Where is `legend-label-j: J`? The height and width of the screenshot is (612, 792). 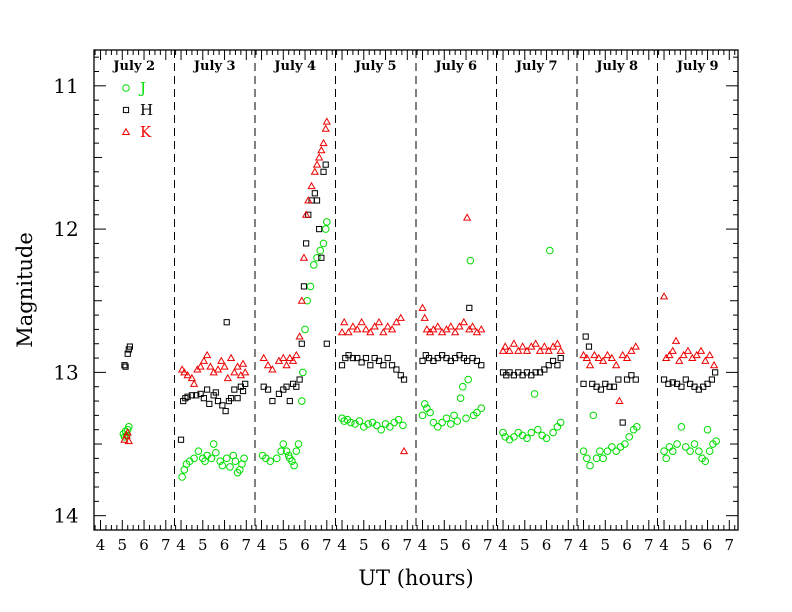
legend-label-j: J is located at coordinates (142, 88).